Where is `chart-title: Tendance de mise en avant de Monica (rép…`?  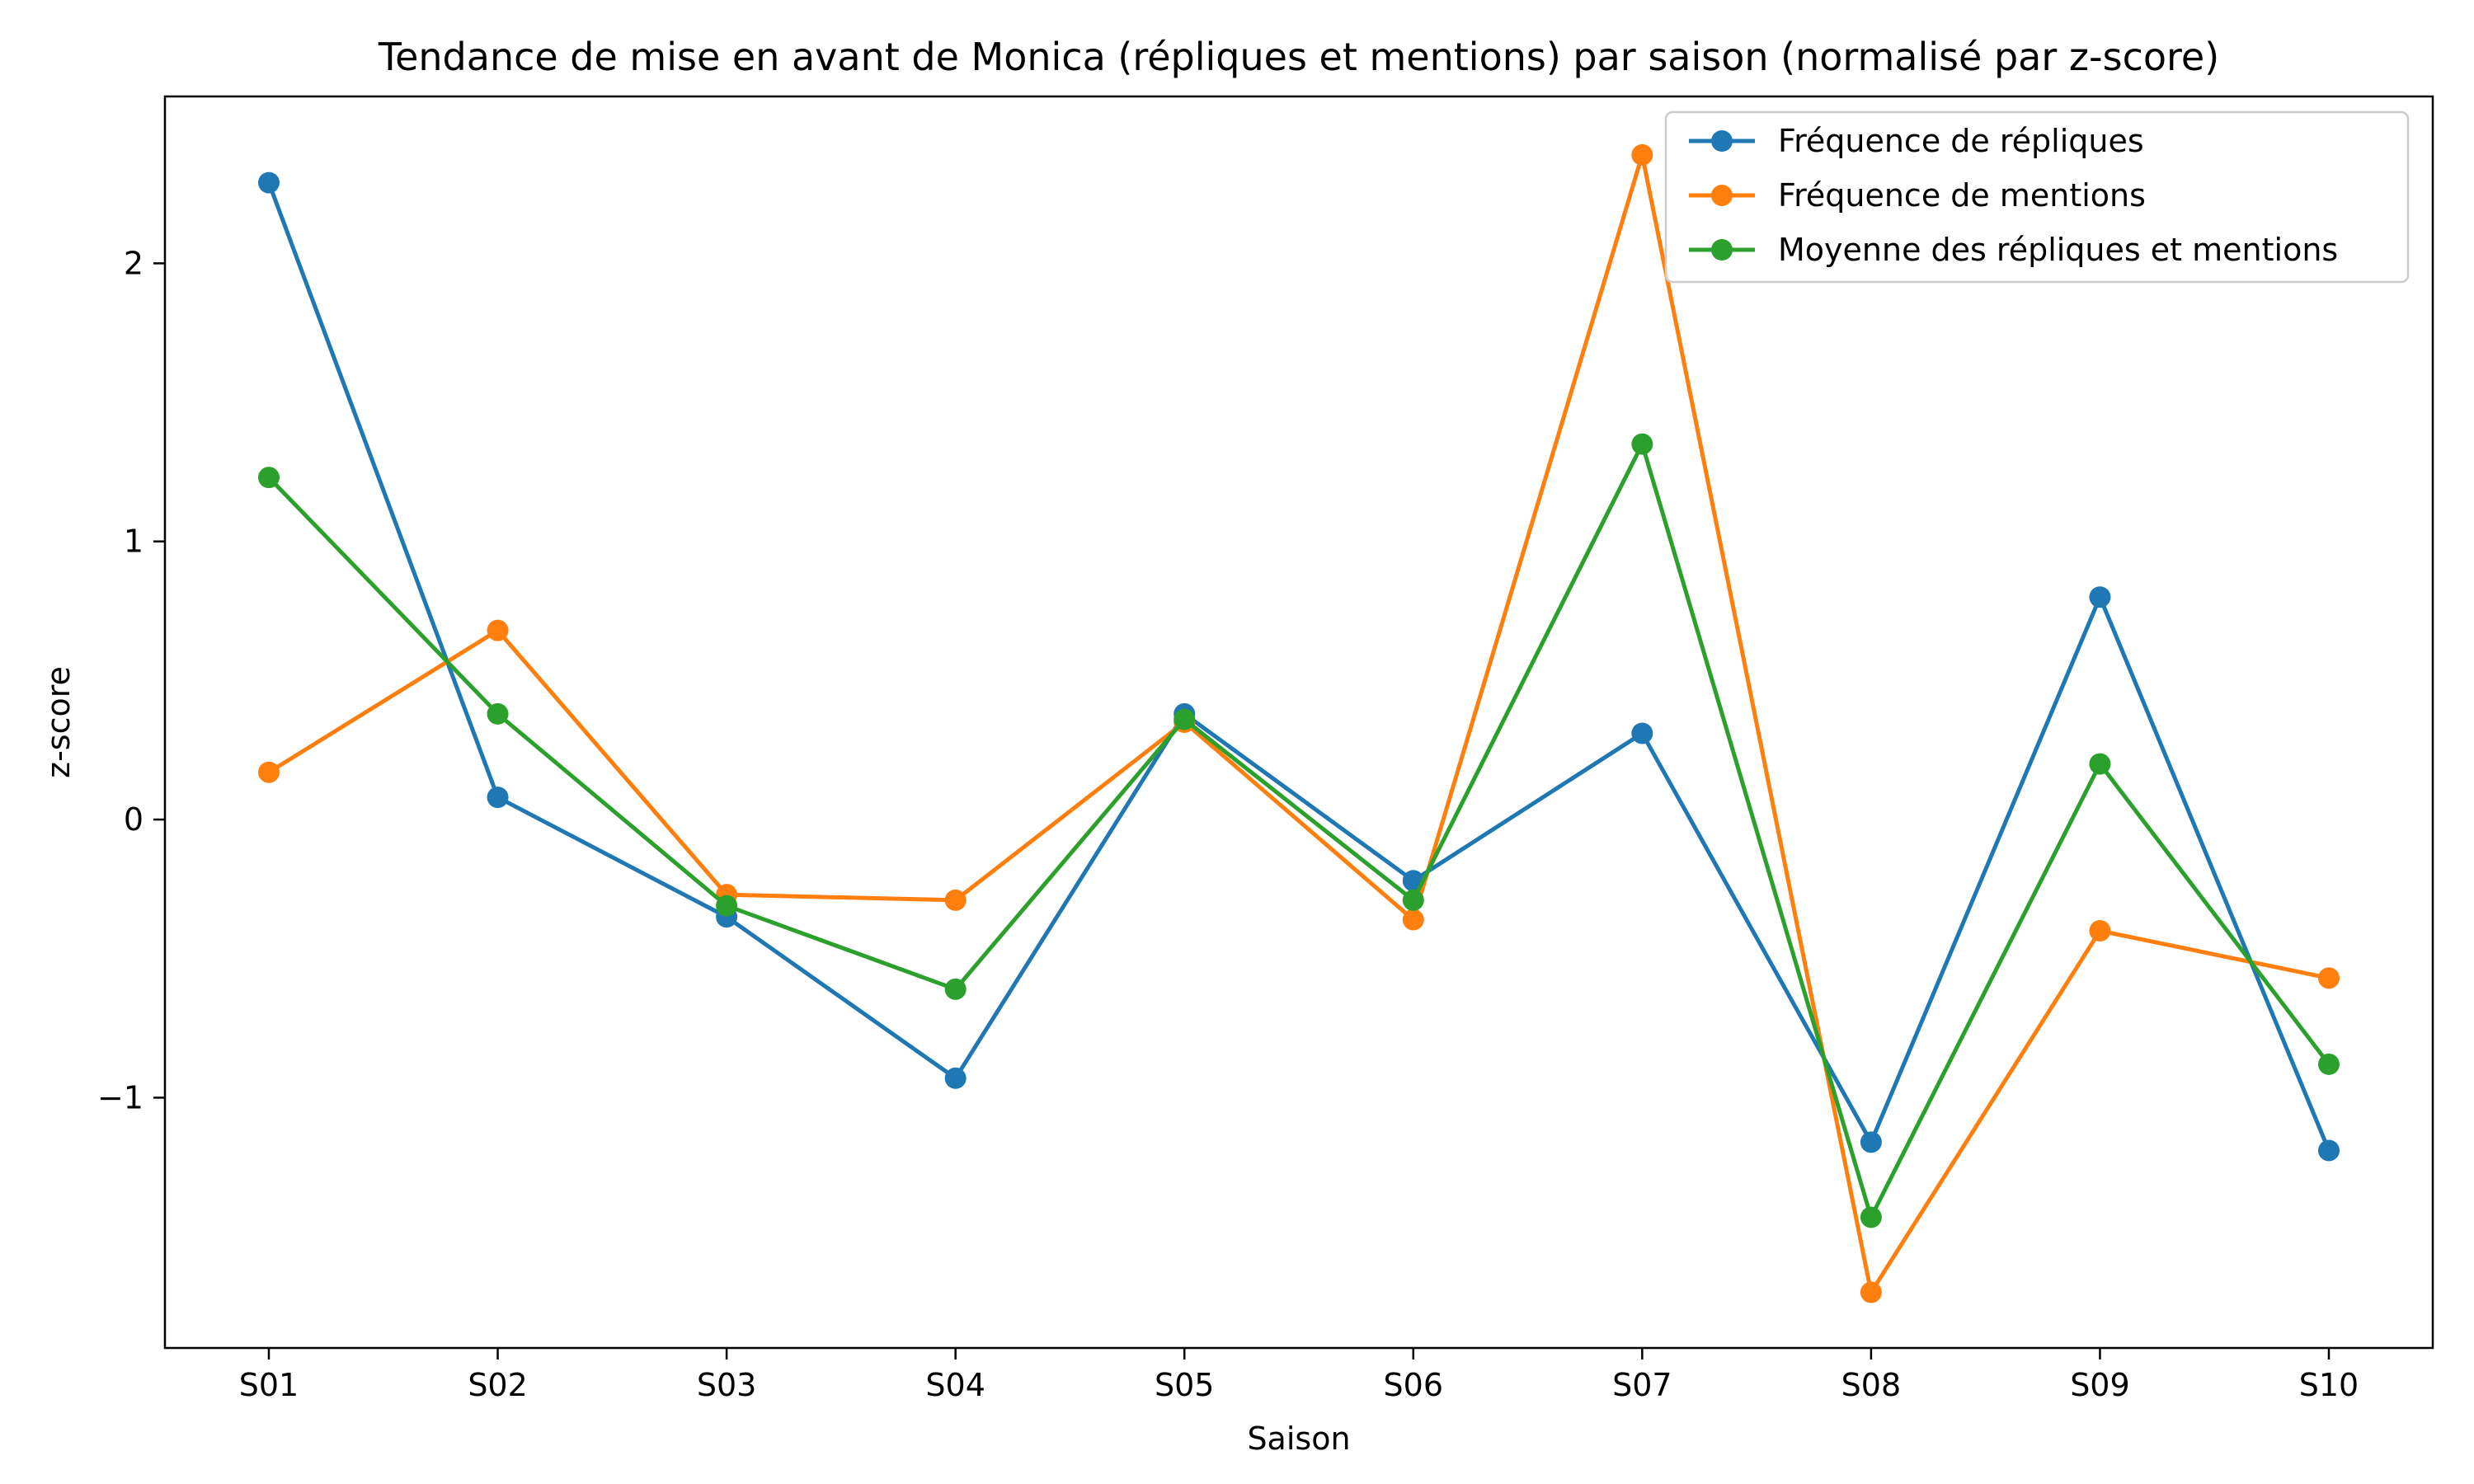
chart-title: Tendance de mise en avant de Monica (rép… is located at coordinates (1298, 57).